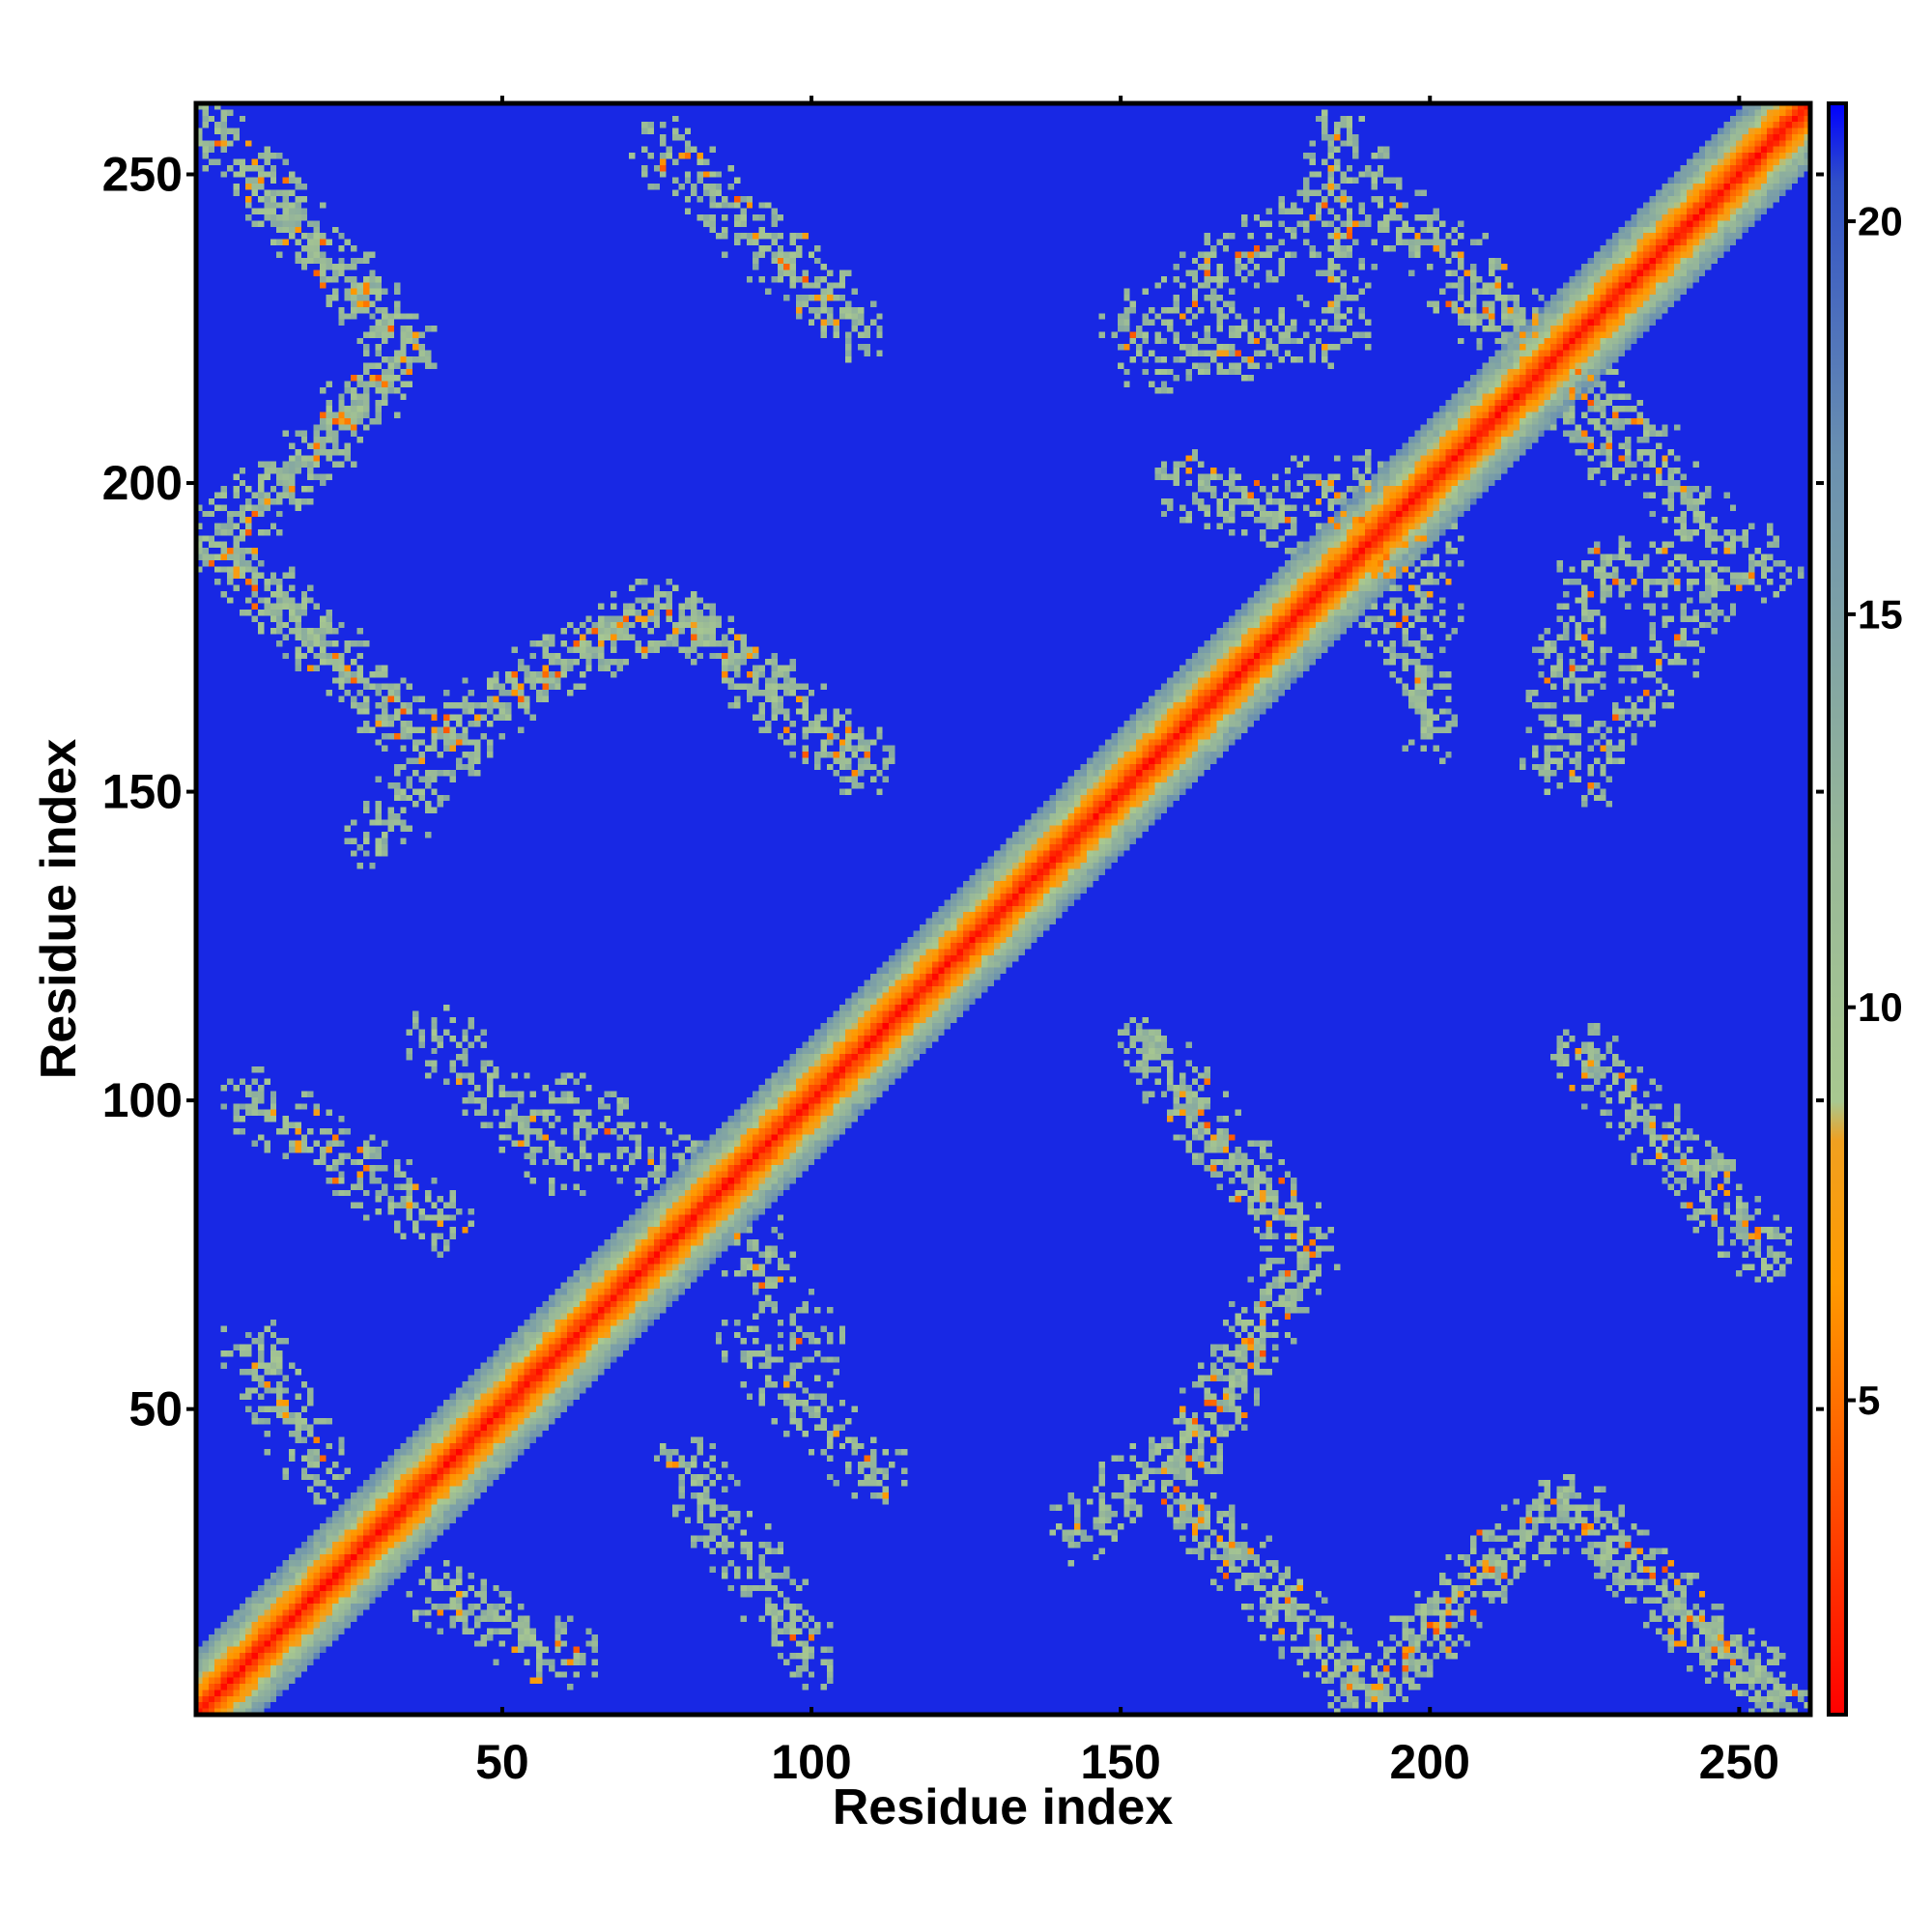  What do you see at coordinates (1880, 221) in the screenshot?
I see `colorbar-tick-label: 20` at bounding box center [1880, 221].